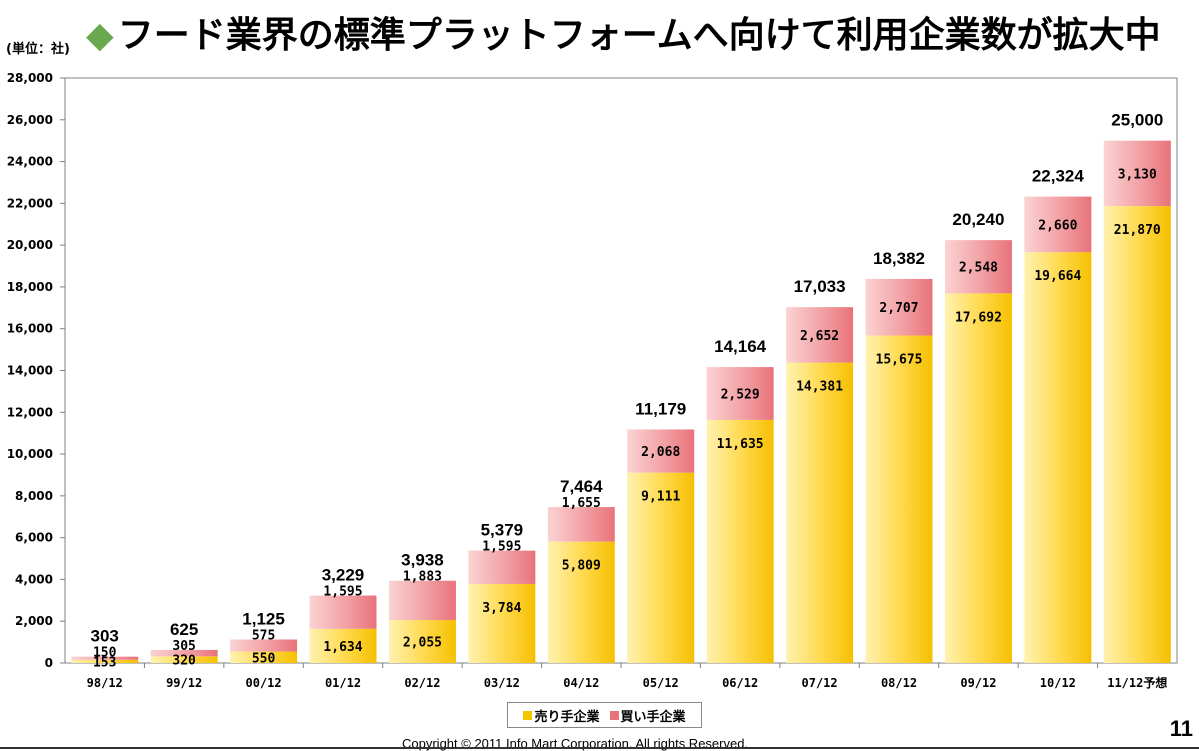 The image size is (1199, 751). What do you see at coordinates (100, 35) in the screenshot?
I see `diamond-icon: ◆` at bounding box center [100, 35].